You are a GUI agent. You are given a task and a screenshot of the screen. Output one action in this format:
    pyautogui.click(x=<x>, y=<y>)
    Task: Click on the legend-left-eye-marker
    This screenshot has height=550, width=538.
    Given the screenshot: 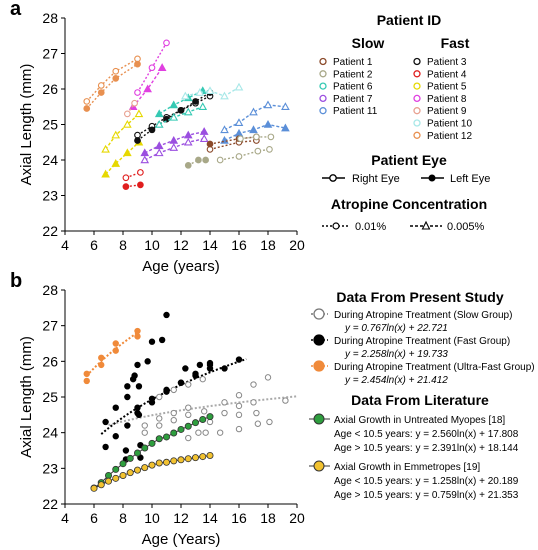 What is the action you would take?
    pyautogui.click(x=432, y=178)
    